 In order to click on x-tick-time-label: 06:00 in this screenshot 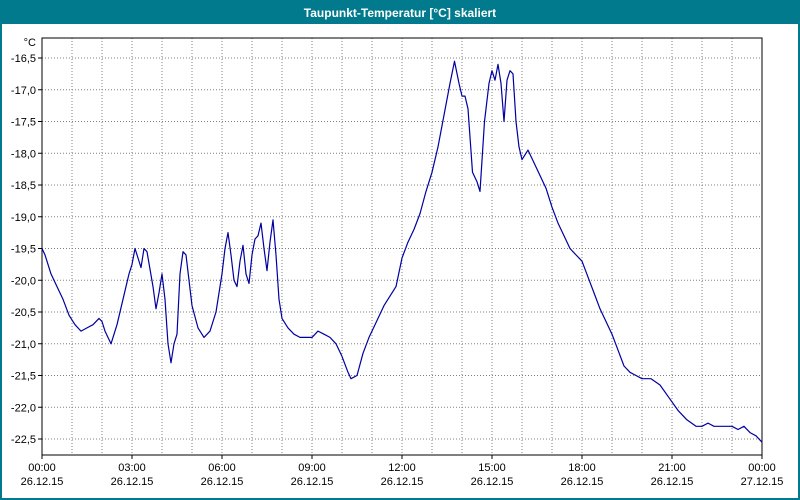, I will do `click(222, 468)`.